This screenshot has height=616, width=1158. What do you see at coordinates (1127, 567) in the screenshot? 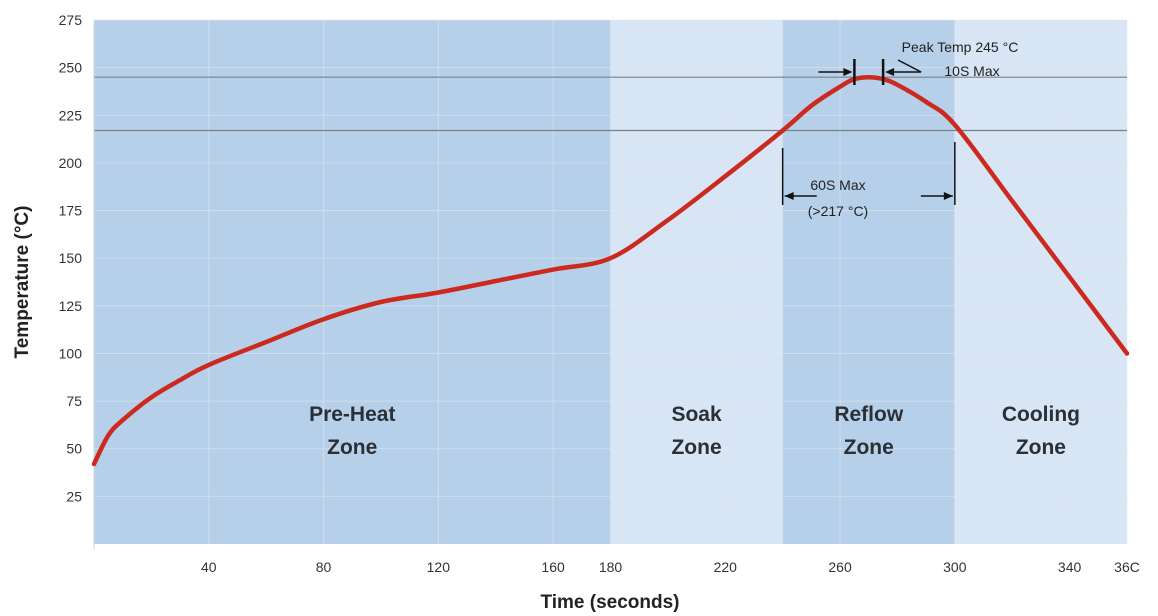
I see `x-tick-label: 36C` at bounding box center [1127, 567].